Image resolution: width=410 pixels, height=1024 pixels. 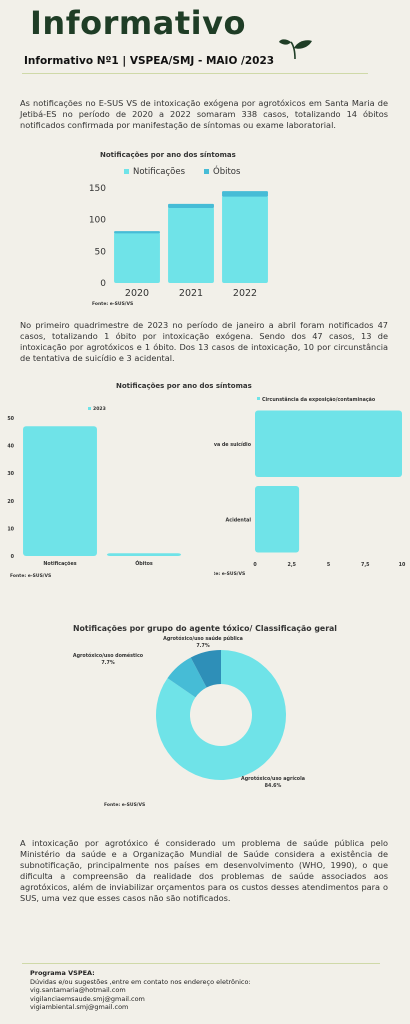 I want to click on legend-swatch-obitos, so click(x=206, y=171).